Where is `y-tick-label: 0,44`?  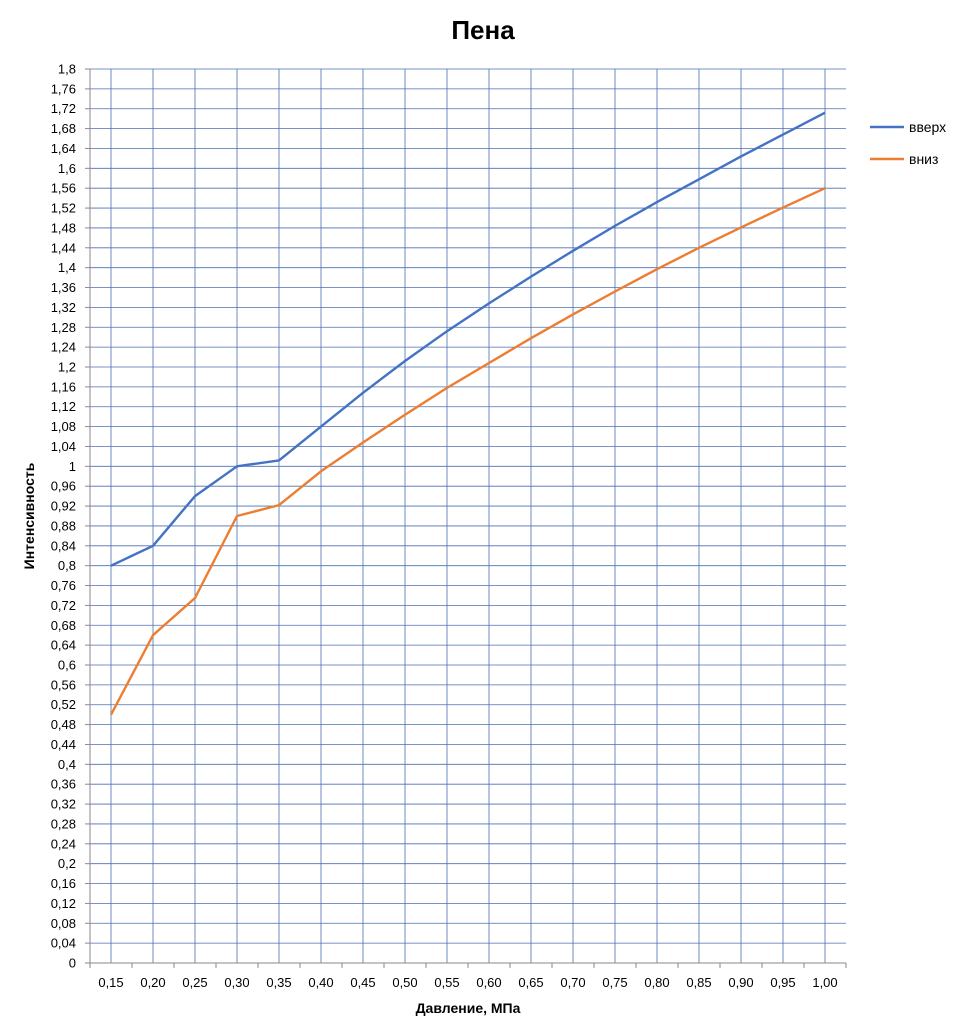
y-tick-label: 0,44 is located at coordinates (63, 744).